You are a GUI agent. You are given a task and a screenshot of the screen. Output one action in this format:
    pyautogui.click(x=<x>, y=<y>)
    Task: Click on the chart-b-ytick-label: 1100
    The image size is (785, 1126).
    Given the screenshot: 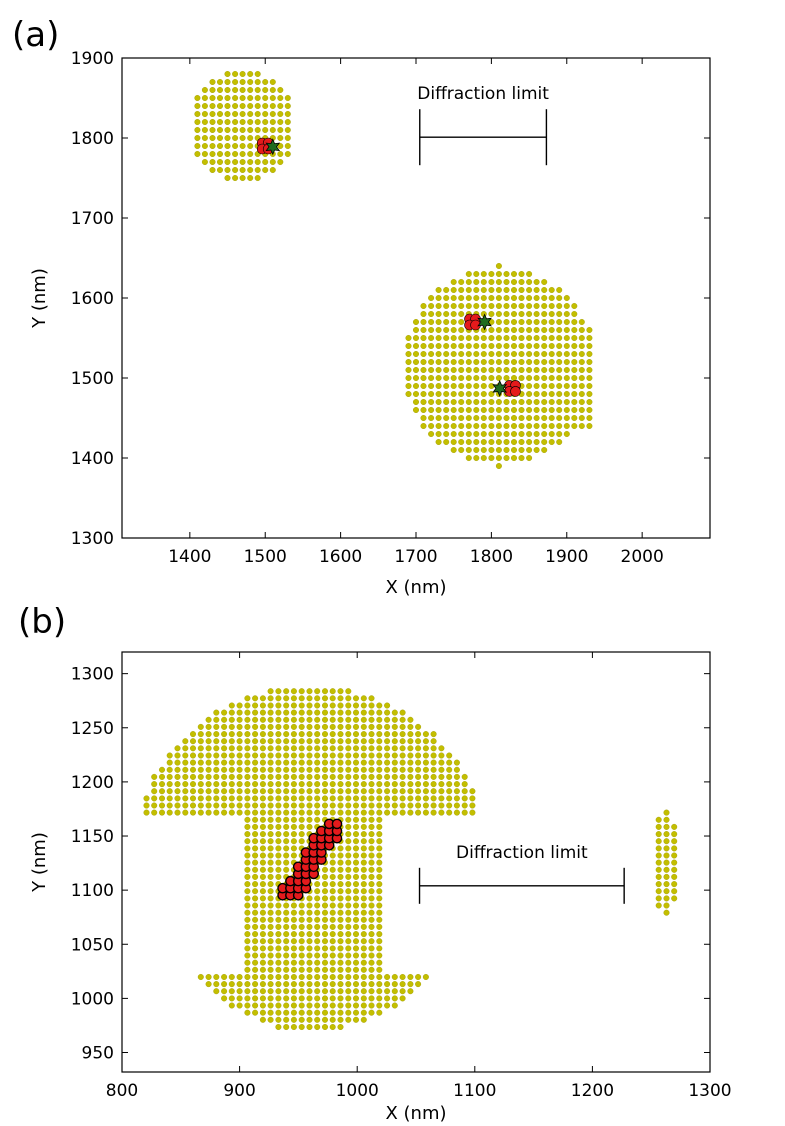 What is the action you would take?
    pyautogui.click(x=92, y=891)
    